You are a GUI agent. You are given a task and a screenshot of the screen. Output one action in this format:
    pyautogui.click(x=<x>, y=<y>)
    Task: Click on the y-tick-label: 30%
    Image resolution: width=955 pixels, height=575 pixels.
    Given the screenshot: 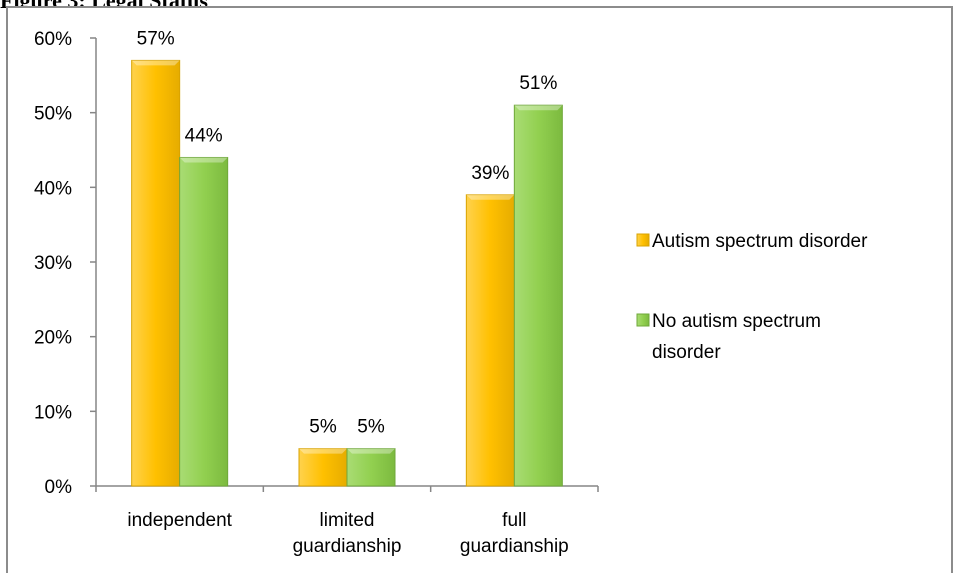 What is the action you would take?
    pyautogui.click(x=53, y=263)
    